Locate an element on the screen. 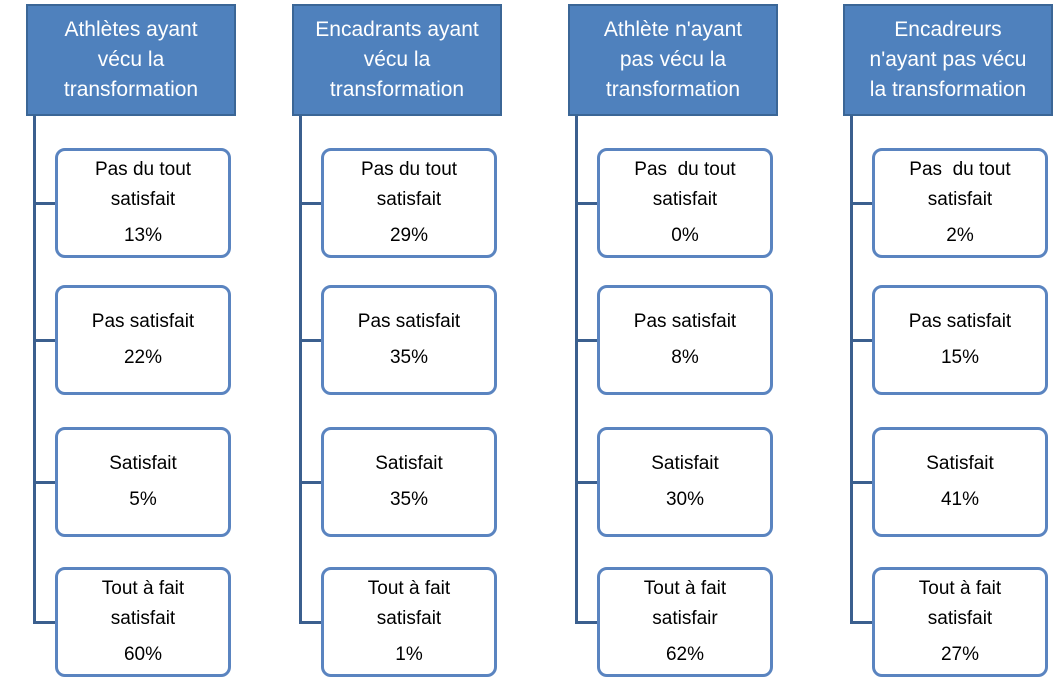 This screenshot has width=1061, height=677. item-box: Pas satisfait 15% is located at coordinates (960, 340).